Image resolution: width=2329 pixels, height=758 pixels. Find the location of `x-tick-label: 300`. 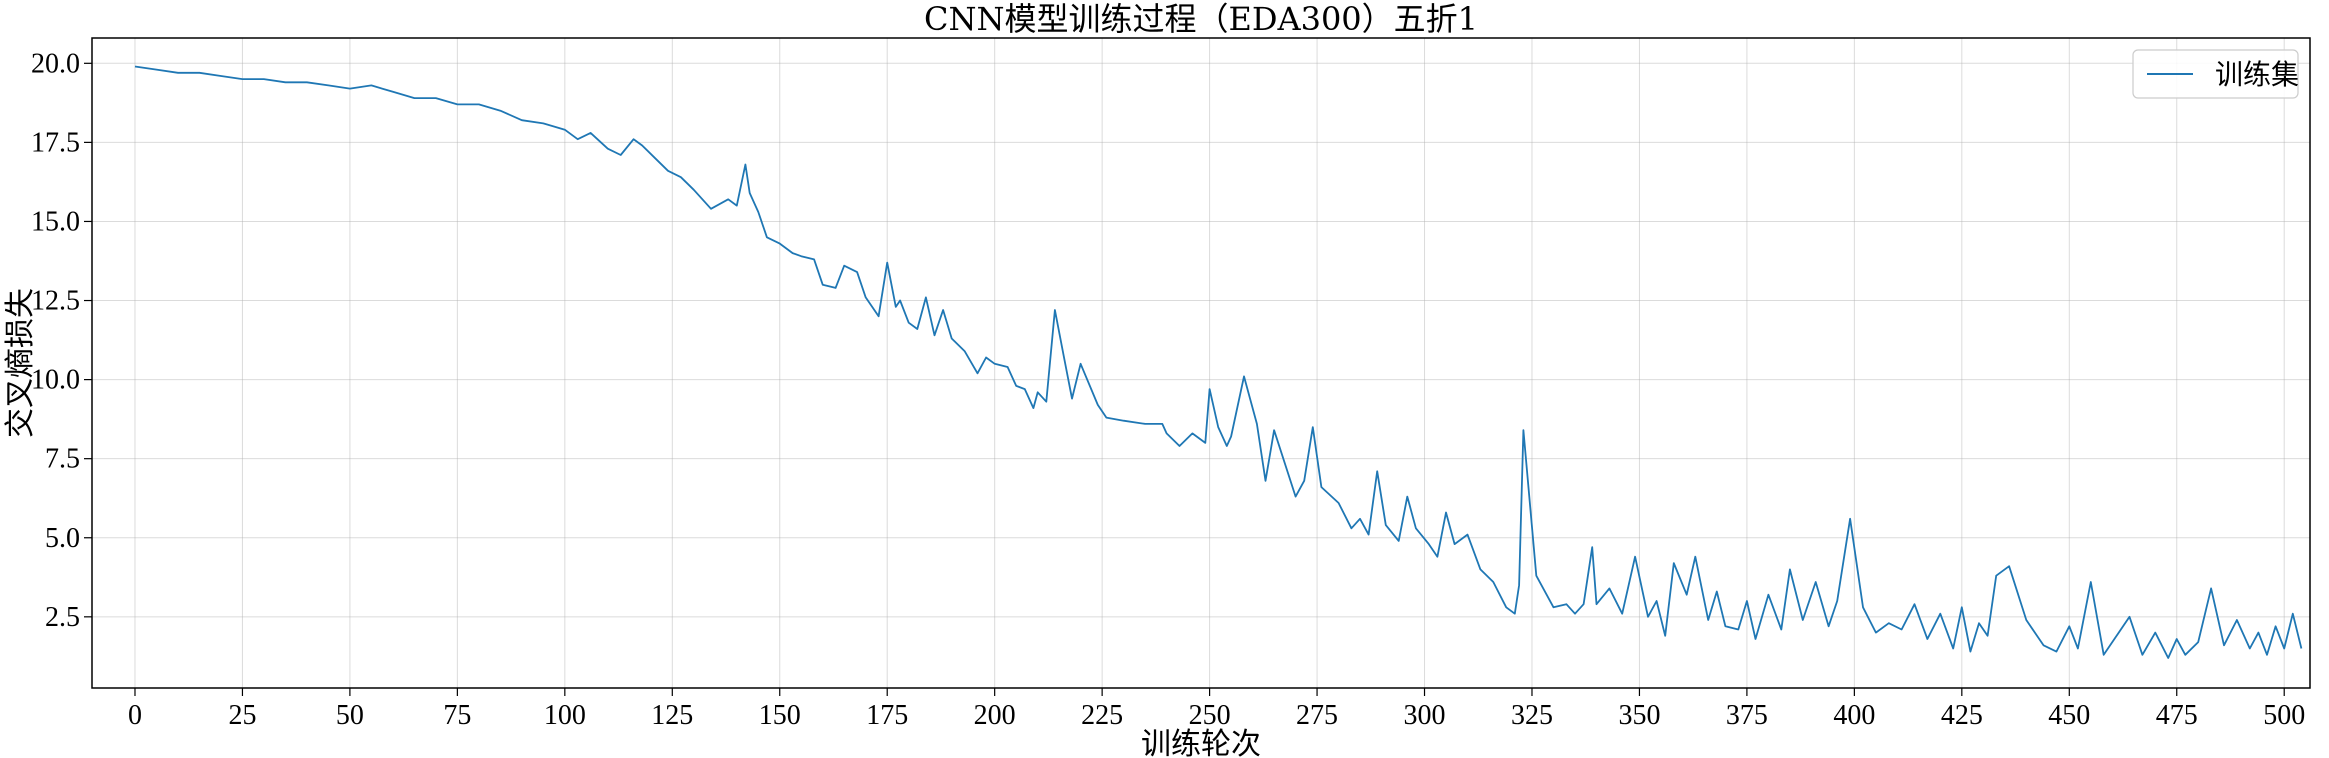

x-tick-label: 300 is located at coordinates (1425, 715).